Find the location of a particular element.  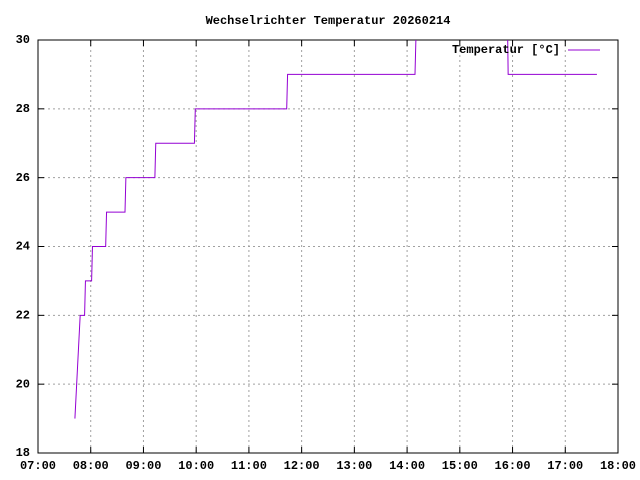

y-tick-label: 24 is located at coordinates (23, 247).